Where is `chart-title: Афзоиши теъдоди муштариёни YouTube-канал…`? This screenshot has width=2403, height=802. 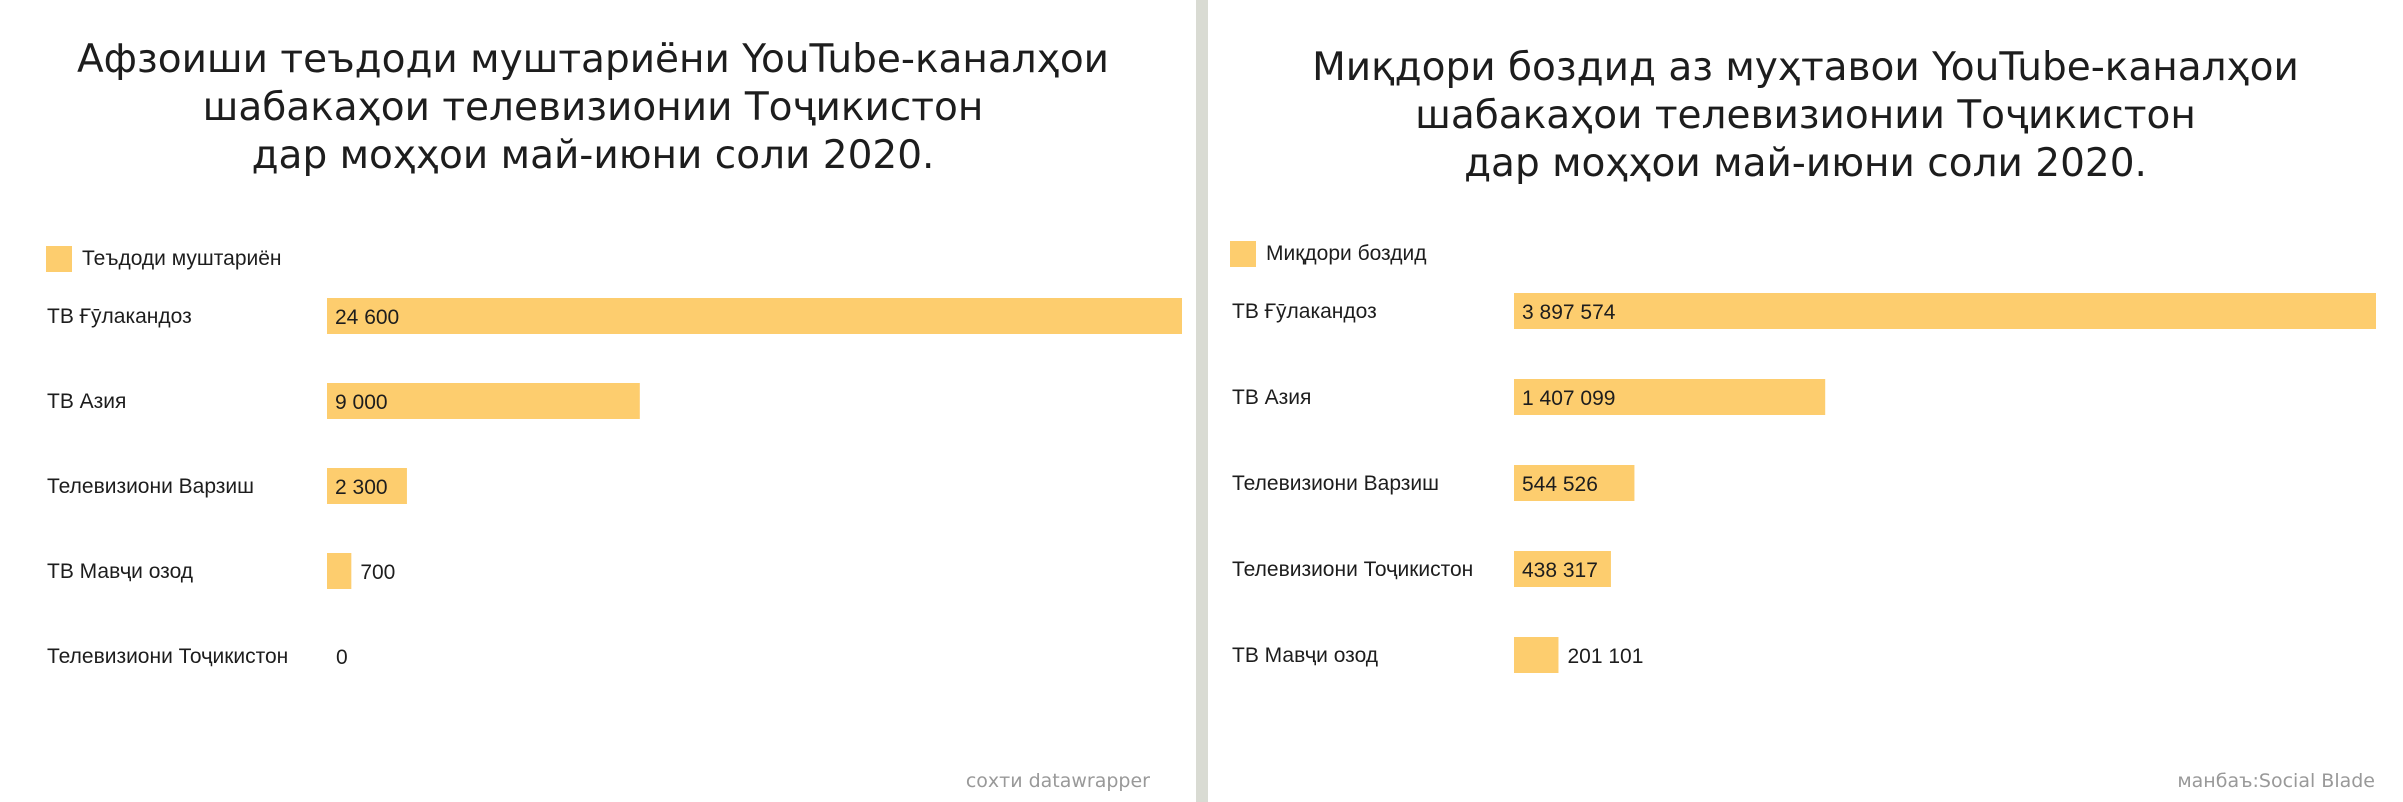
chart-title: Афзоиши теъдоди муштариёни YouTube-канал… is located at coordinates (593, 107).